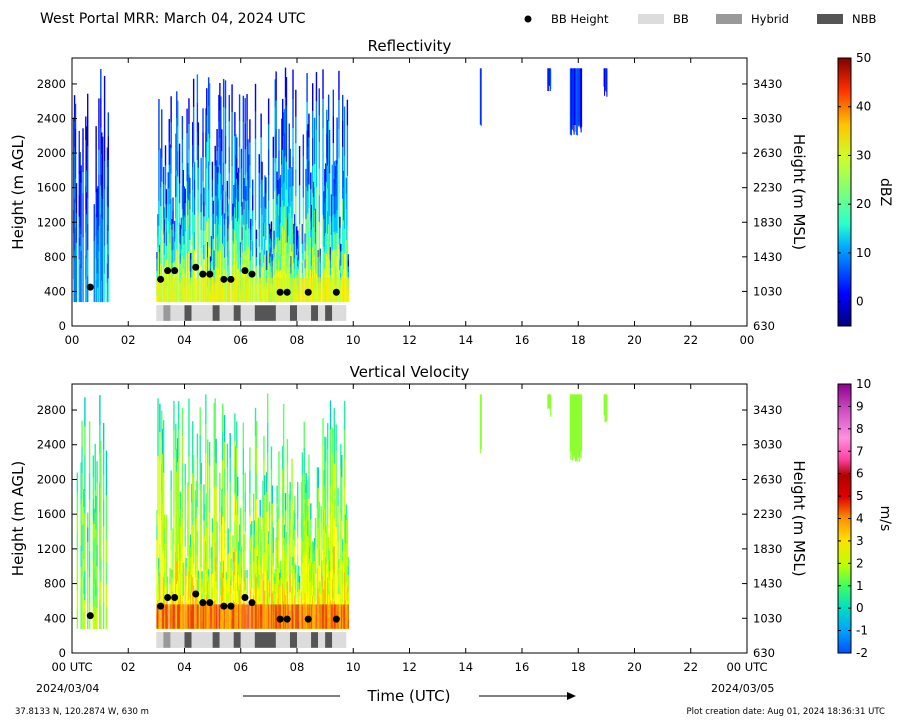 This screenshot has width=900, height=725. What do you see at coordinates (18, 191) in the screenshot?
I see `y-axis-label: Height (m AGL)` at bounding box center [18, 191].